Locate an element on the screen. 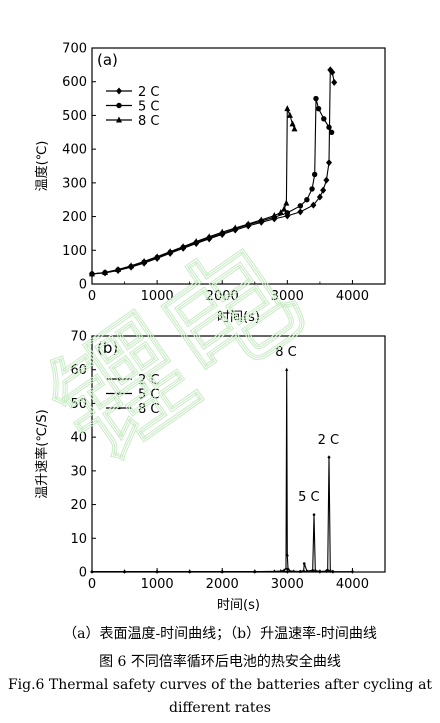 Image resolution: width=440 pixels, height=723 pixels. y-tick-label: 10 is located at coordinates (78, 539).